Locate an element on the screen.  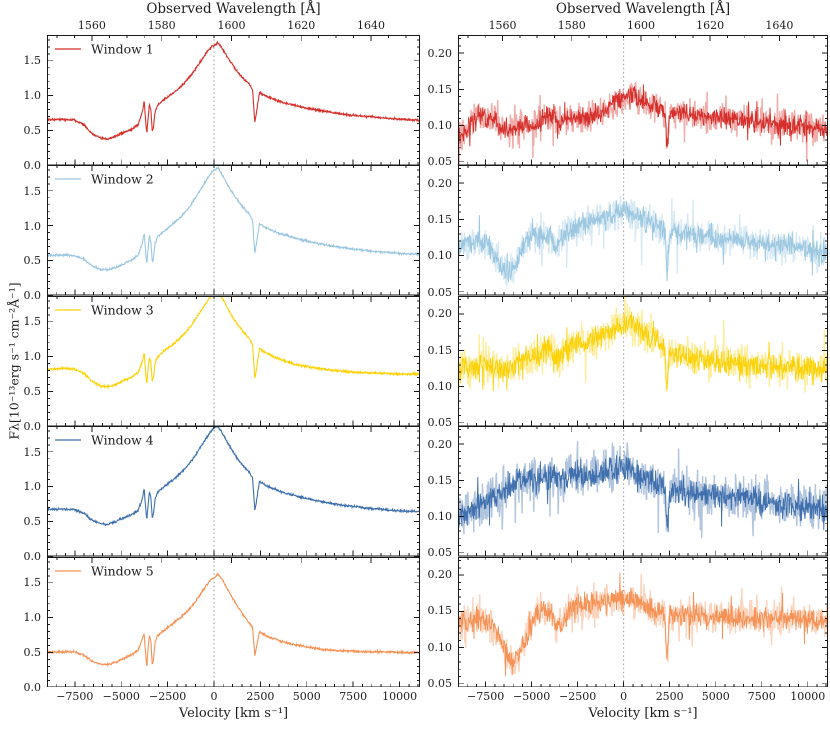
spectrum-panel-left-5: Window 5 is located at coordinates (233, 622).